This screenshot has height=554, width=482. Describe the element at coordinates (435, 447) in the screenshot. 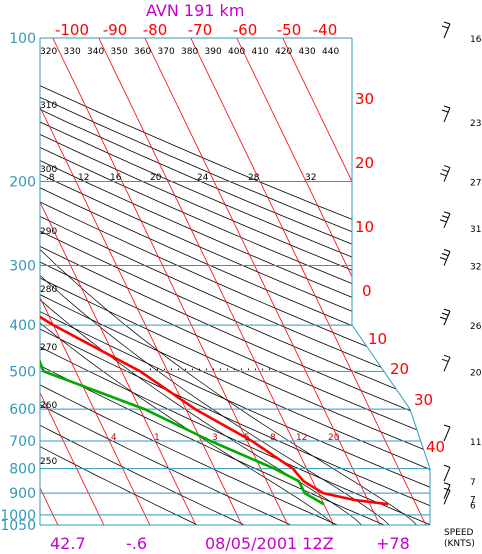

I see `right-temp-label: 40` at that location.